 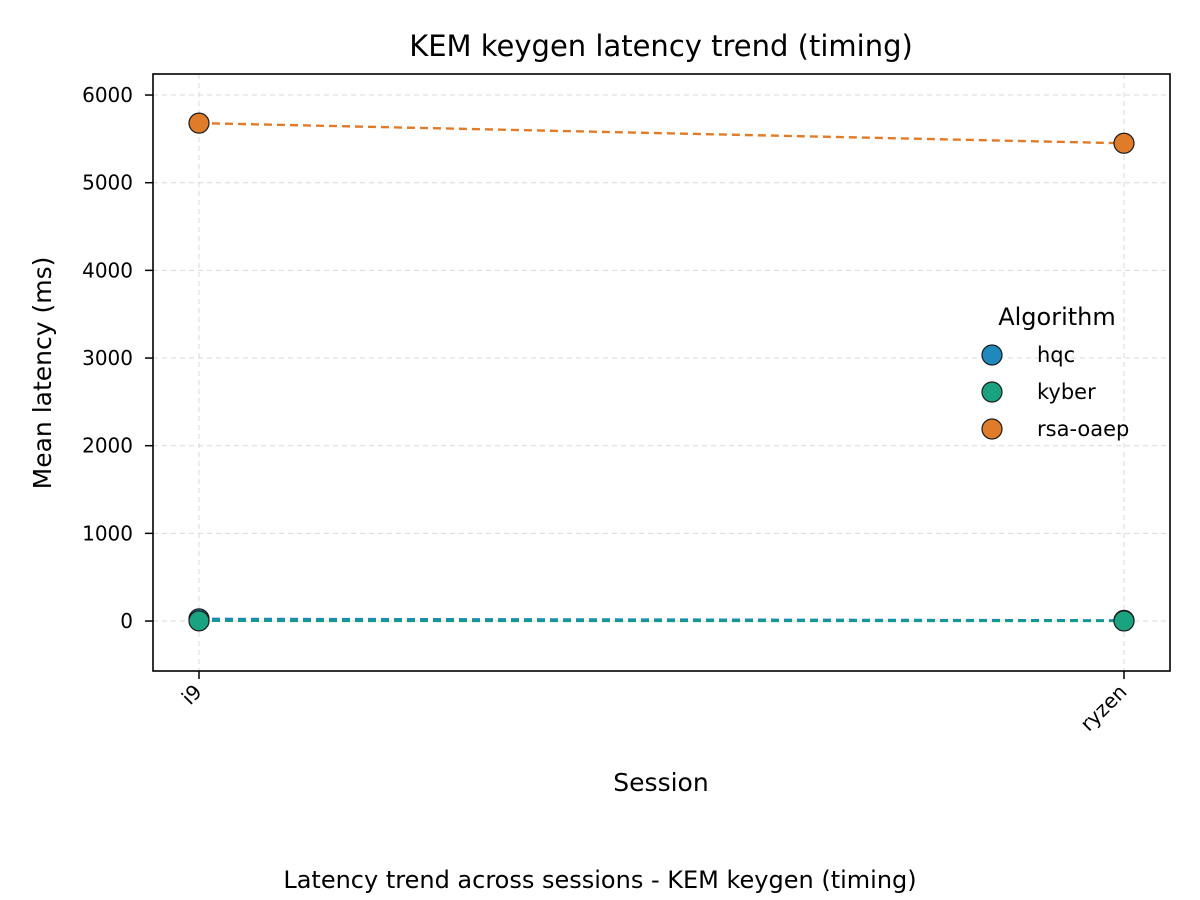 What do you see at coordinates (992, 355) in the screenshot?
I see `legend-marker-hqc` at bounding box center [992, 355].